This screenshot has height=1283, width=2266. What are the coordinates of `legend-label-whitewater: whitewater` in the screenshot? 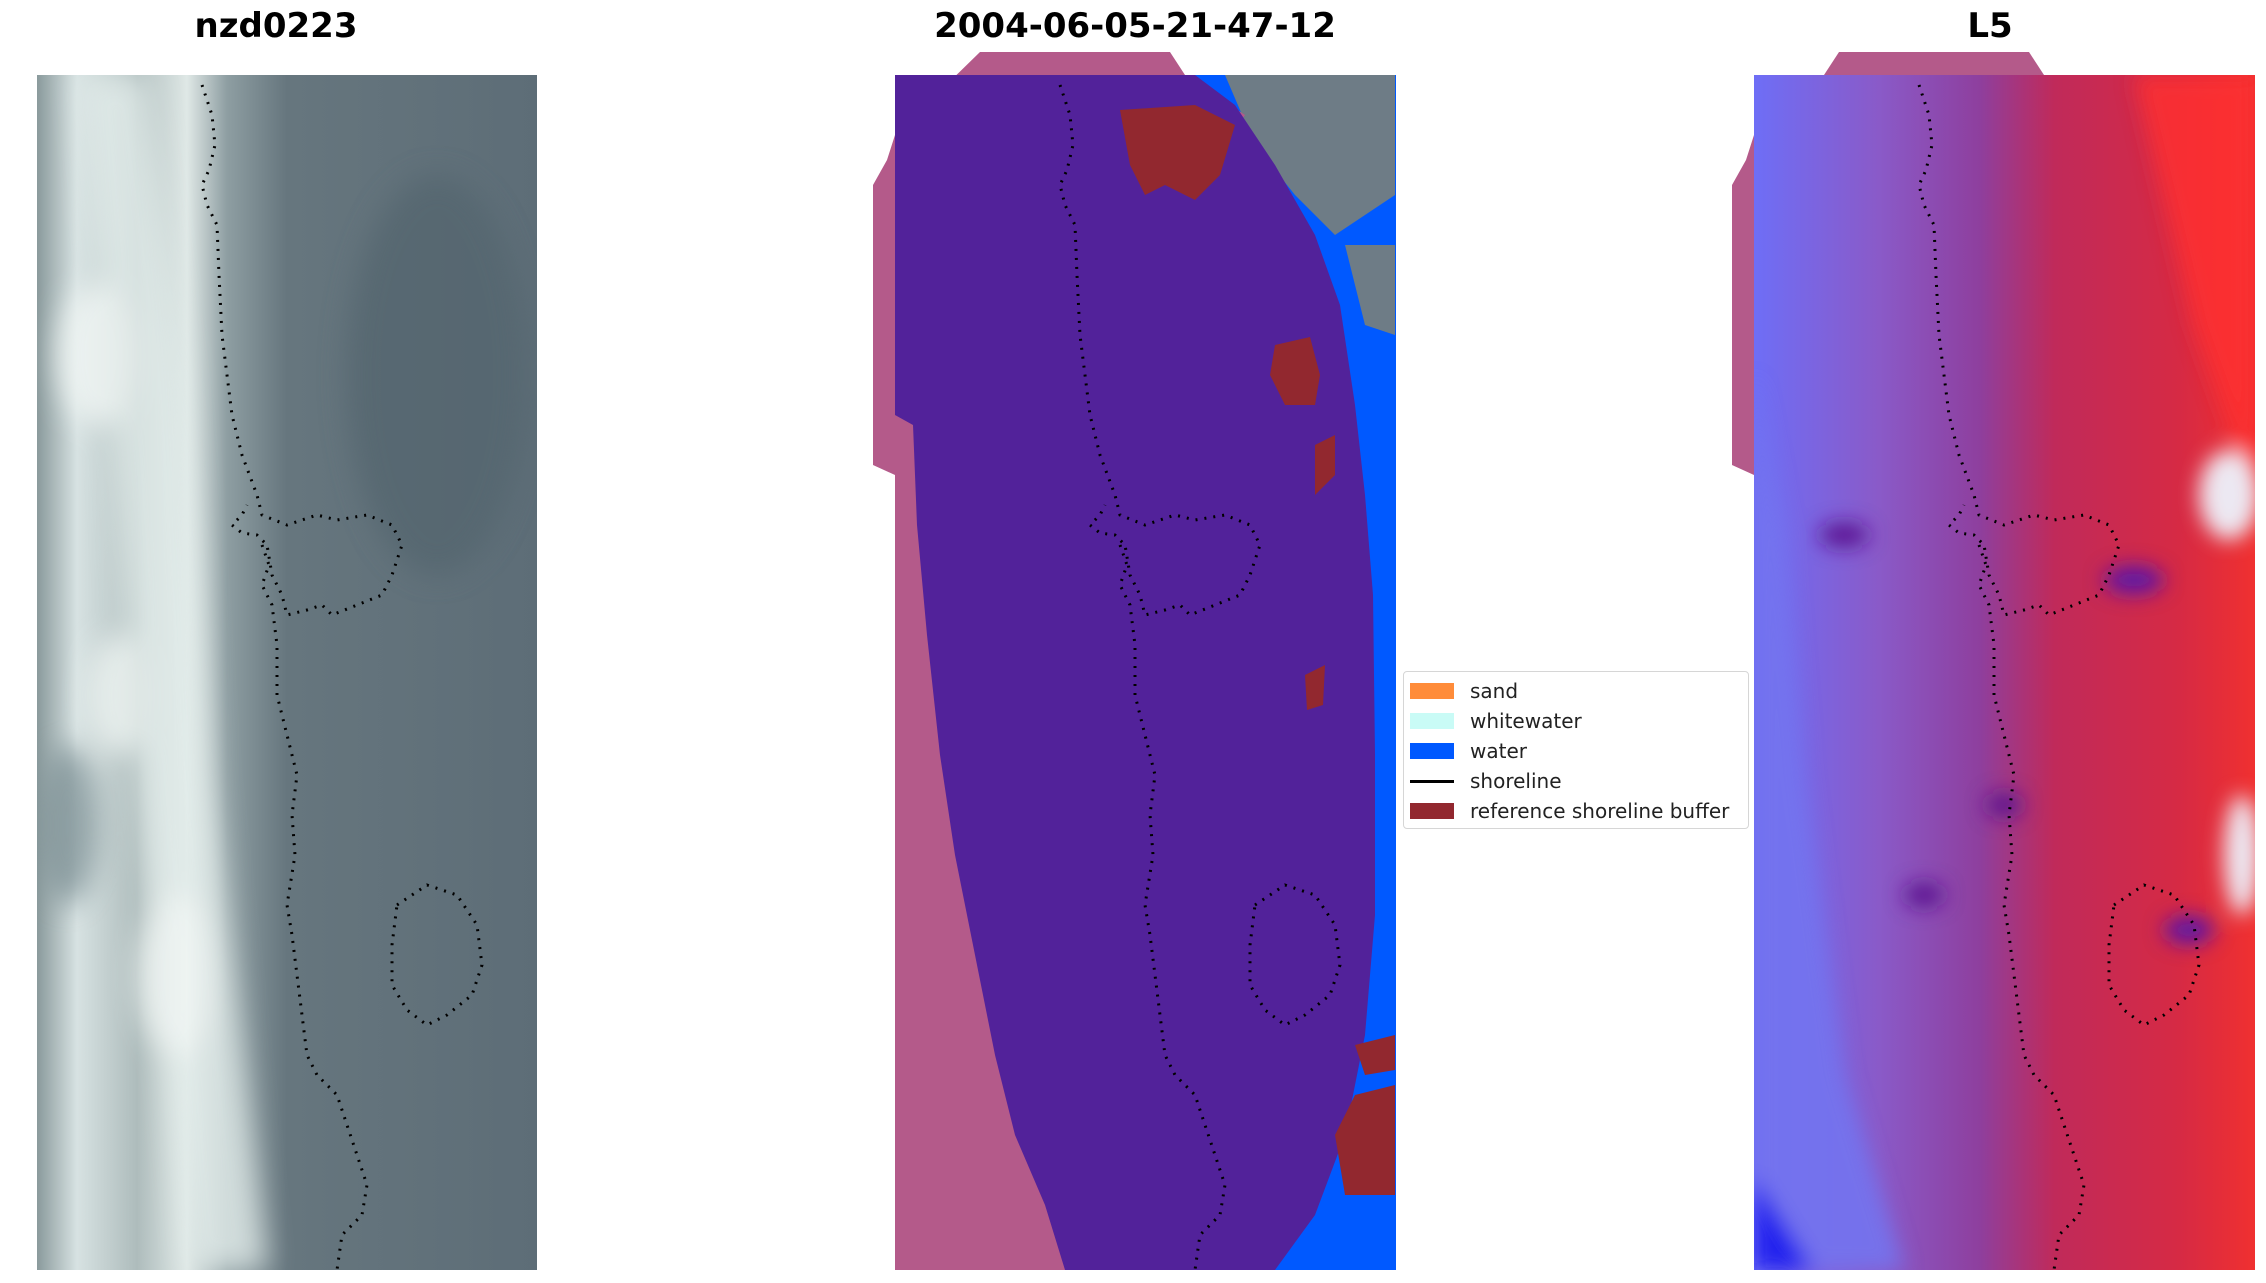 It's located at (1526, 721).